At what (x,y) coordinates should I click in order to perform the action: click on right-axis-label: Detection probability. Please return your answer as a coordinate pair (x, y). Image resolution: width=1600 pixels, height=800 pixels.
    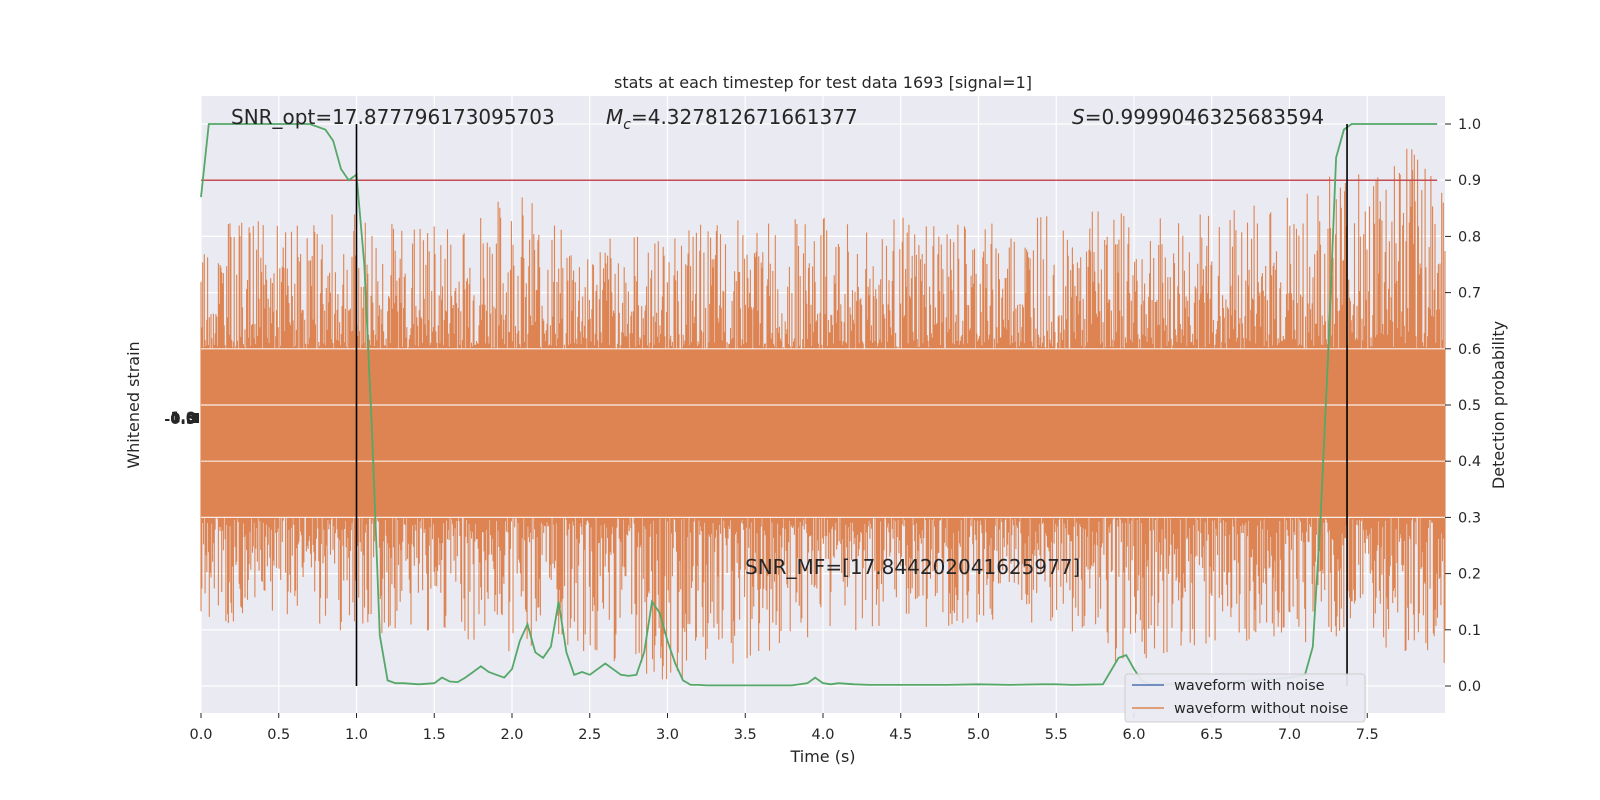
    Looking at the image, I should click on (1498, 405).